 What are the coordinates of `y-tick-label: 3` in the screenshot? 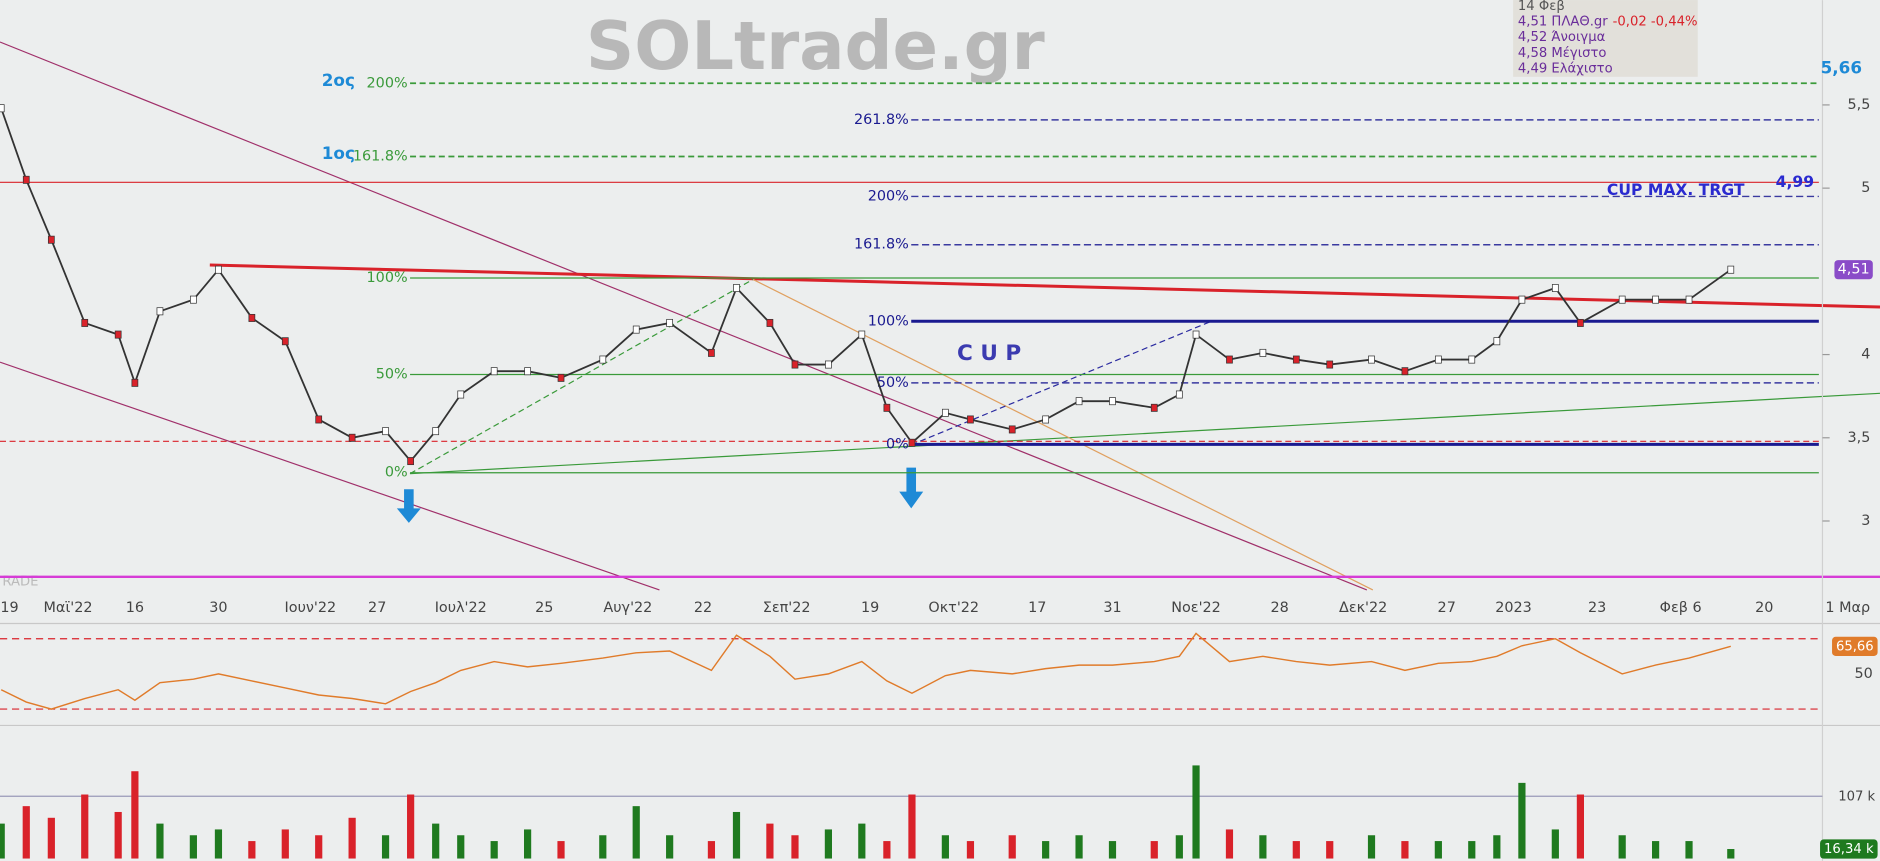 It's located at (1865, 521).